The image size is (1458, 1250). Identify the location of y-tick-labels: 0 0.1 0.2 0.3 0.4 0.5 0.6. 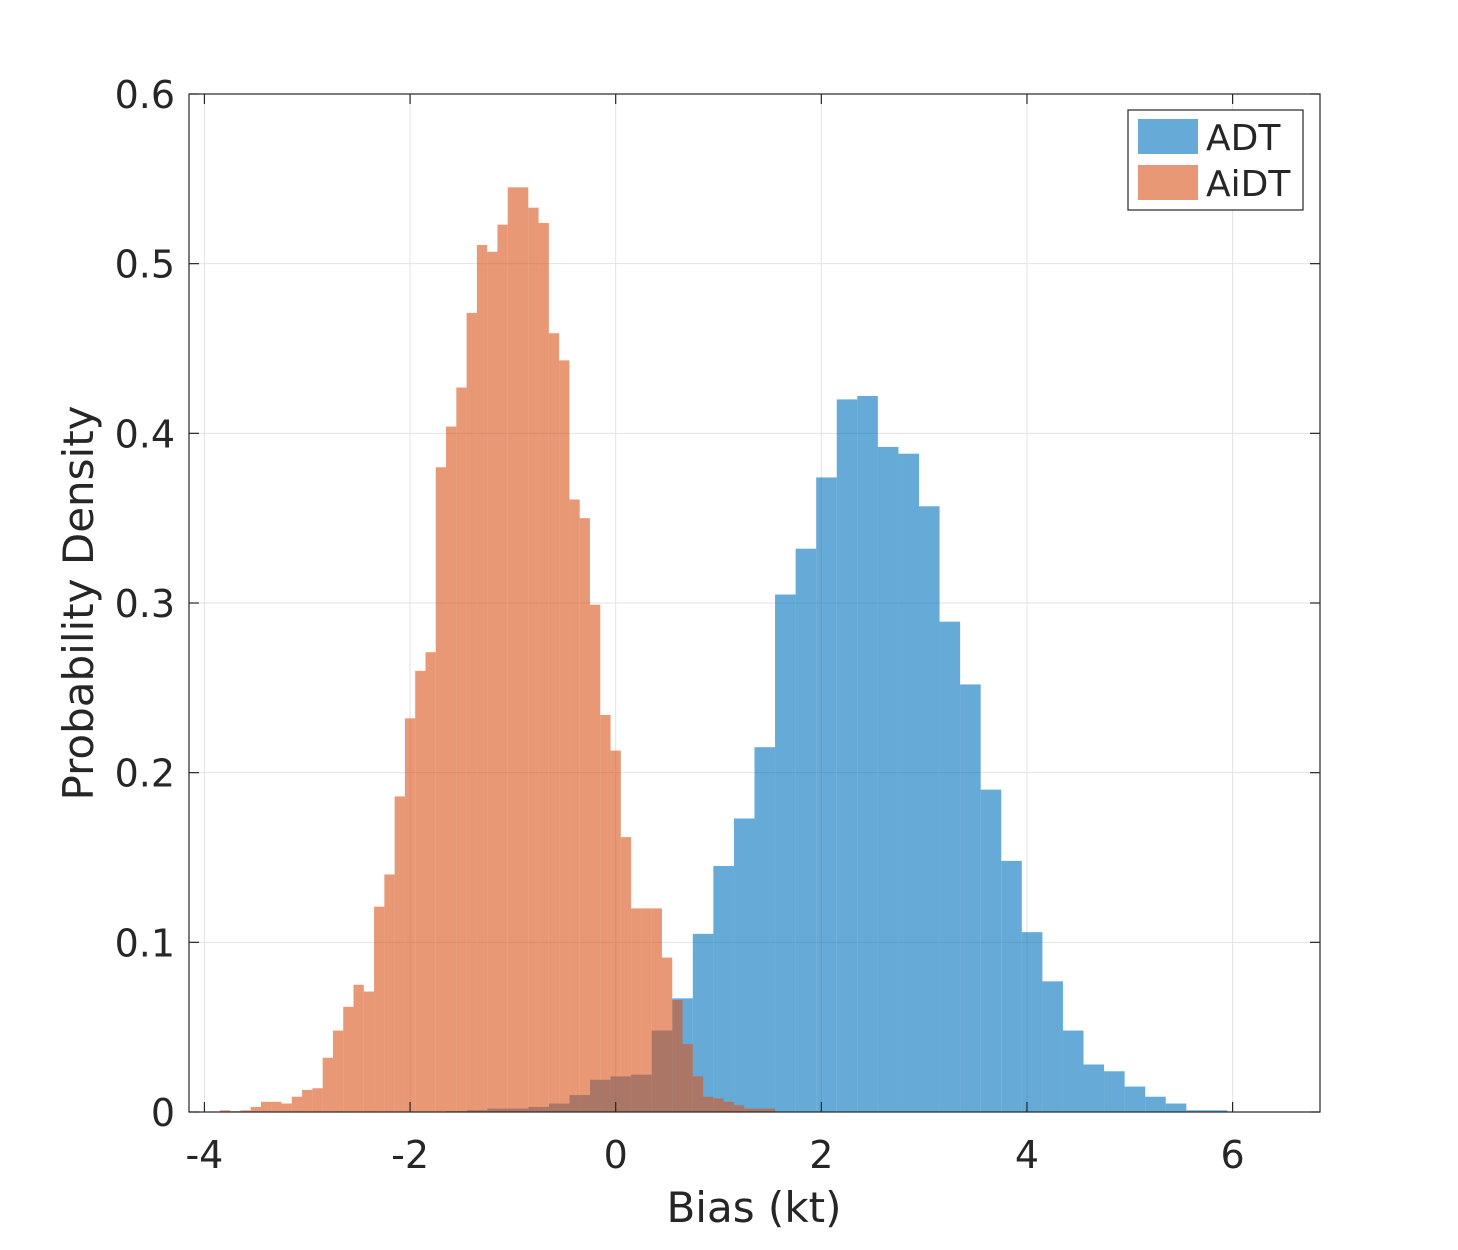
(145, 604).